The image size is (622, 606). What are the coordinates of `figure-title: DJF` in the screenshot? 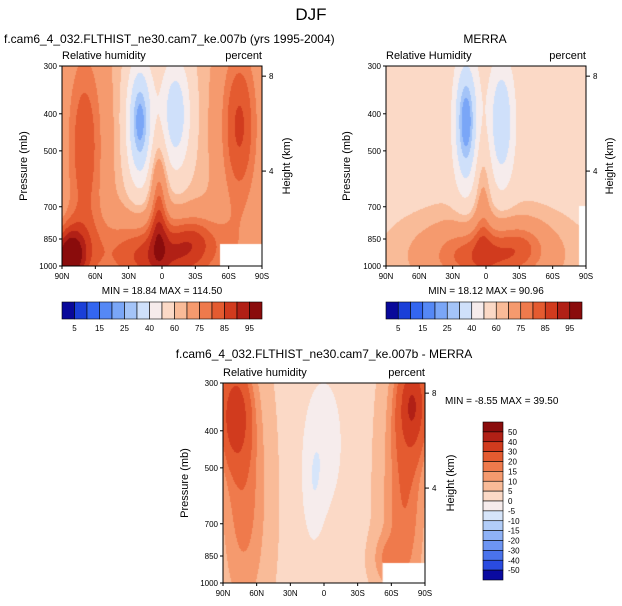 It's located at (310, 14).